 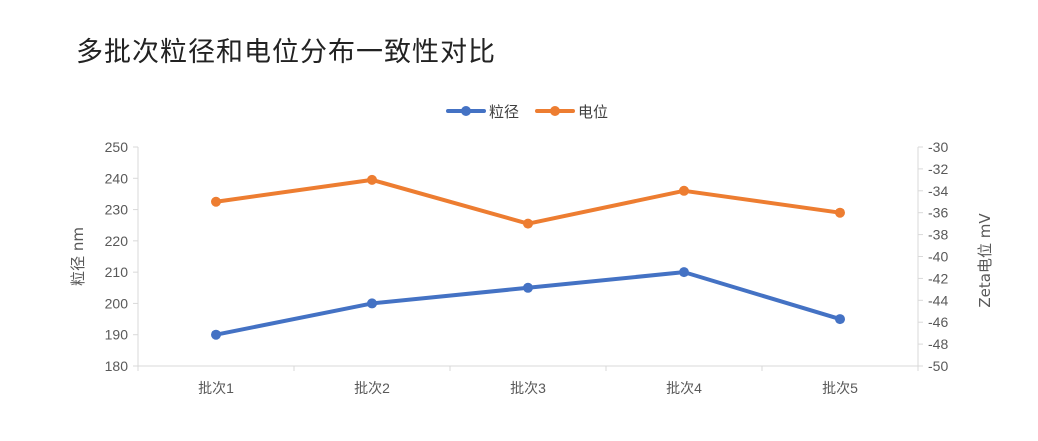 What do you see at coordinates (117, 210) in the screenshot?
I see `y-left-tick-label: 230` at bounding box center [117, 210].